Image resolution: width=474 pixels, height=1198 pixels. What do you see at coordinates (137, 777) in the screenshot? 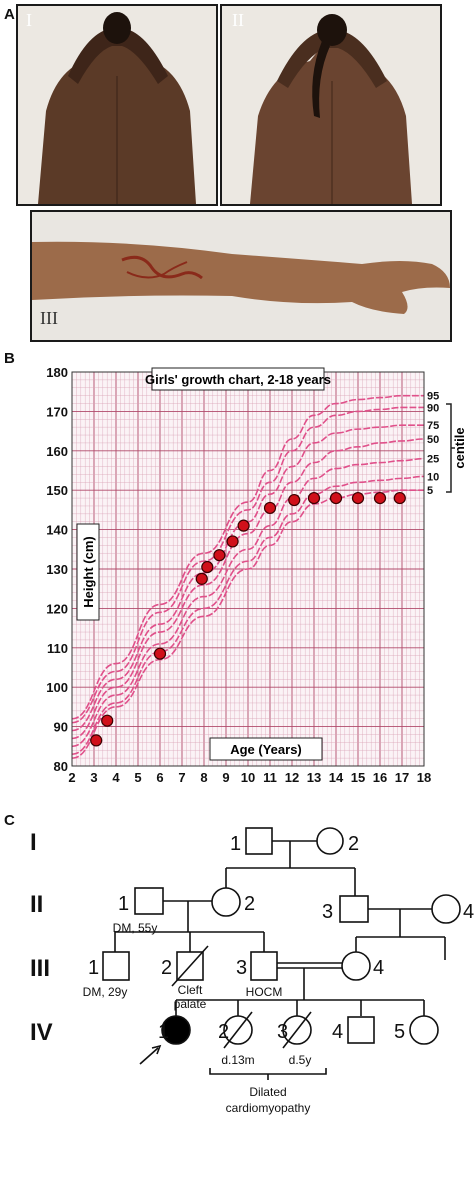
I see `x-tick-label: 5` at bounding box center [137, 777].